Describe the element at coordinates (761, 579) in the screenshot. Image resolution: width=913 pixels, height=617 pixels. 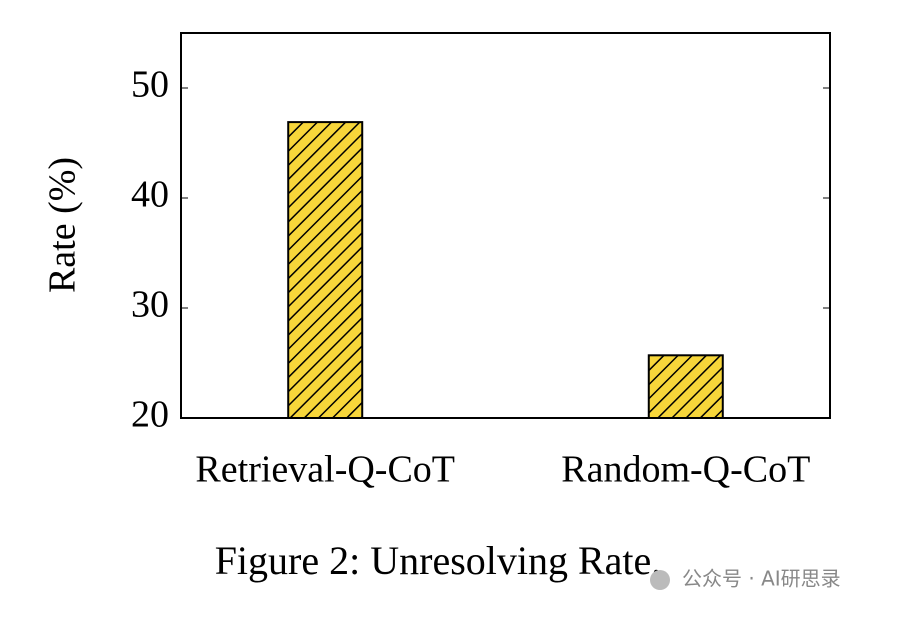
I see `watermark: 公众号 · AI研思录` at that location.